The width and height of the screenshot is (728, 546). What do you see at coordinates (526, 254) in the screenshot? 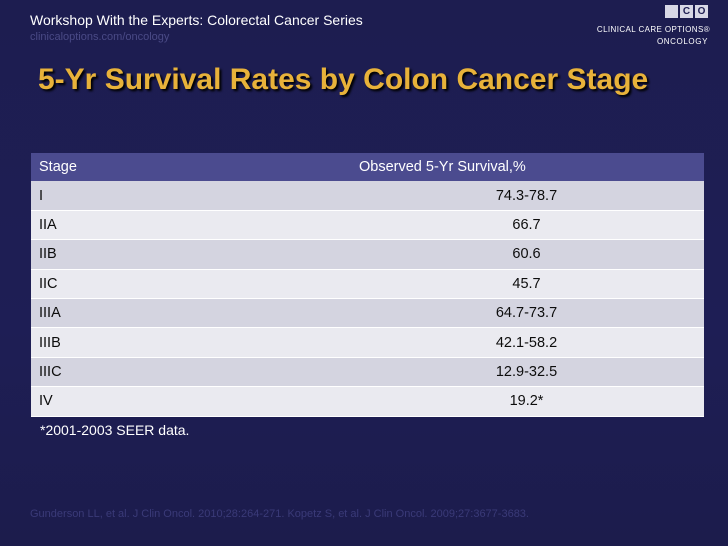
I see `survival-cell: 60.6` at bounding box center [526, 254].